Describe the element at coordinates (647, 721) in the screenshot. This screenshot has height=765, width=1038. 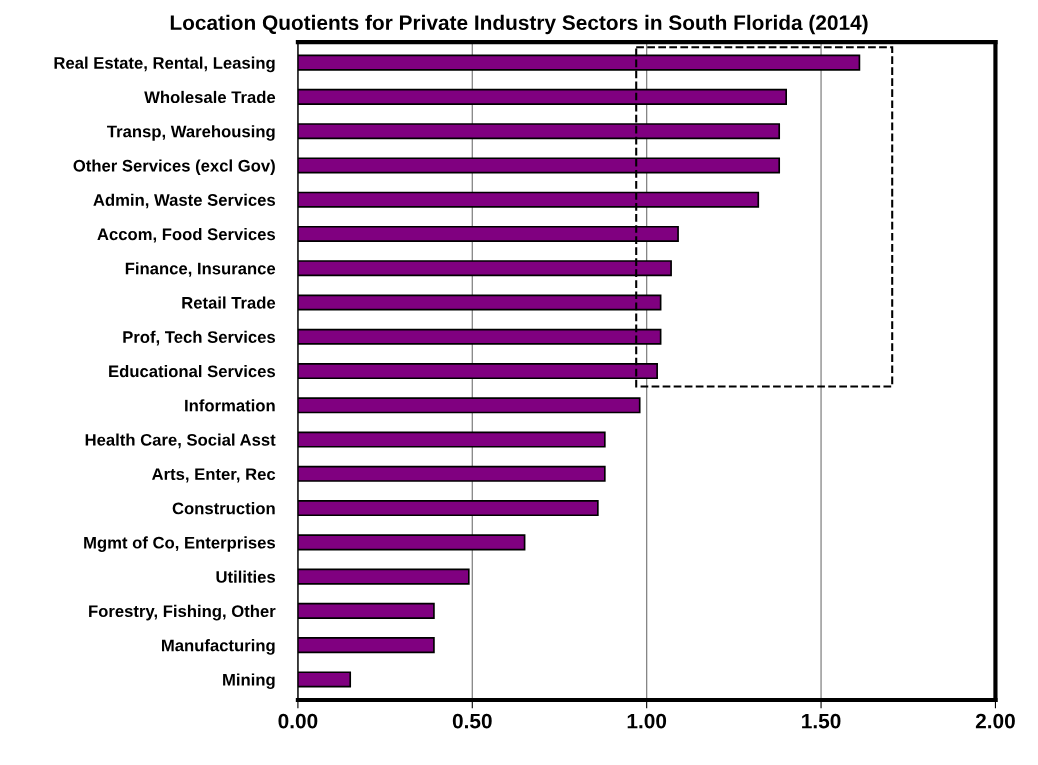
I see `x-tick-label: 1.00` at that location.